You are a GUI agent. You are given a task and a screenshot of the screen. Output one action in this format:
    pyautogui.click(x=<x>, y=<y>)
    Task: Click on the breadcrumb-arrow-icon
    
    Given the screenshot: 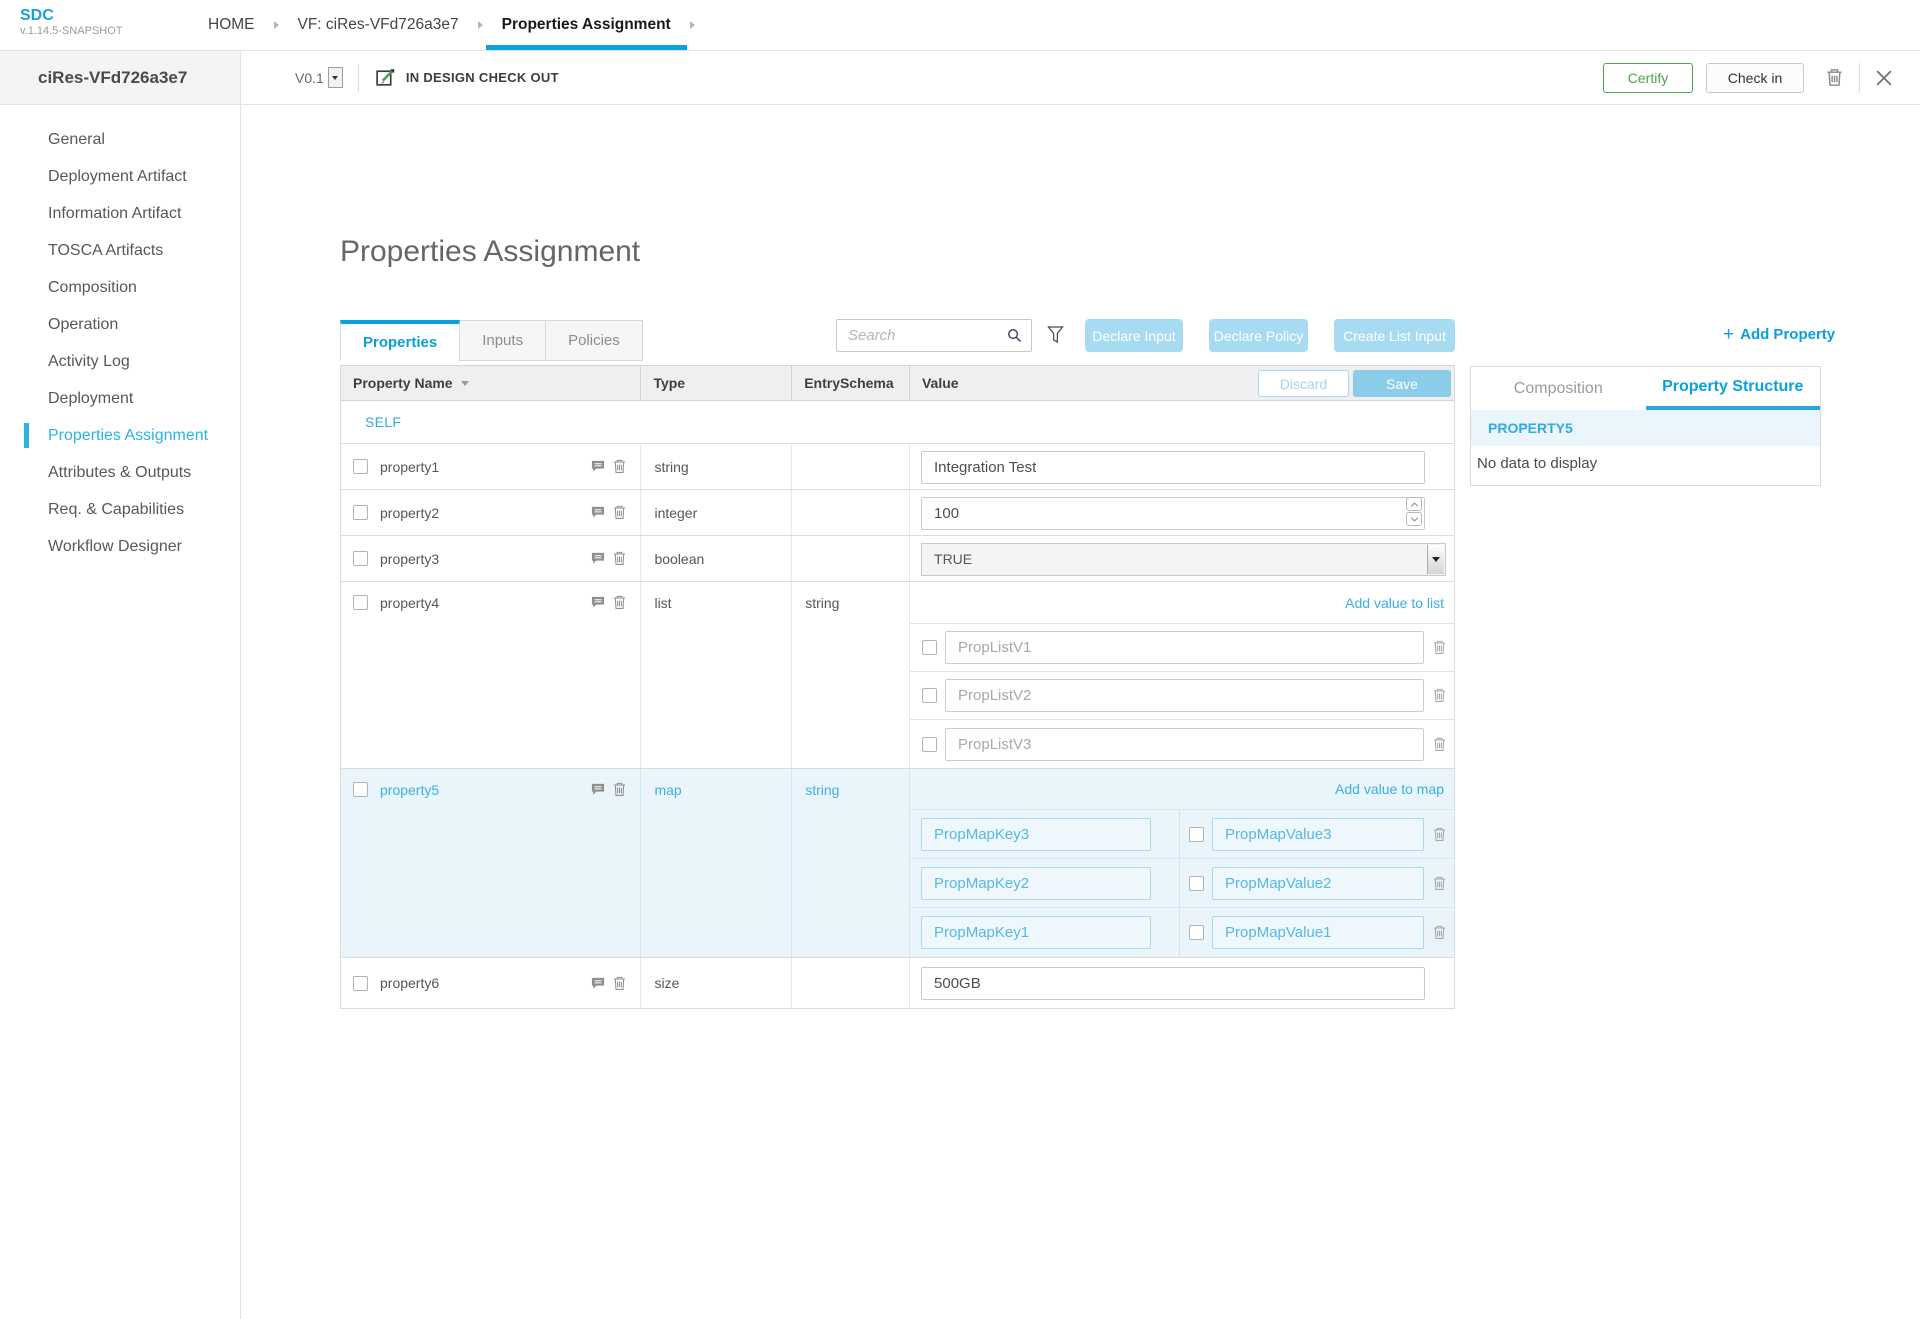 What is the action you would take?
    pyautogui.click(x=276, y=25)
    